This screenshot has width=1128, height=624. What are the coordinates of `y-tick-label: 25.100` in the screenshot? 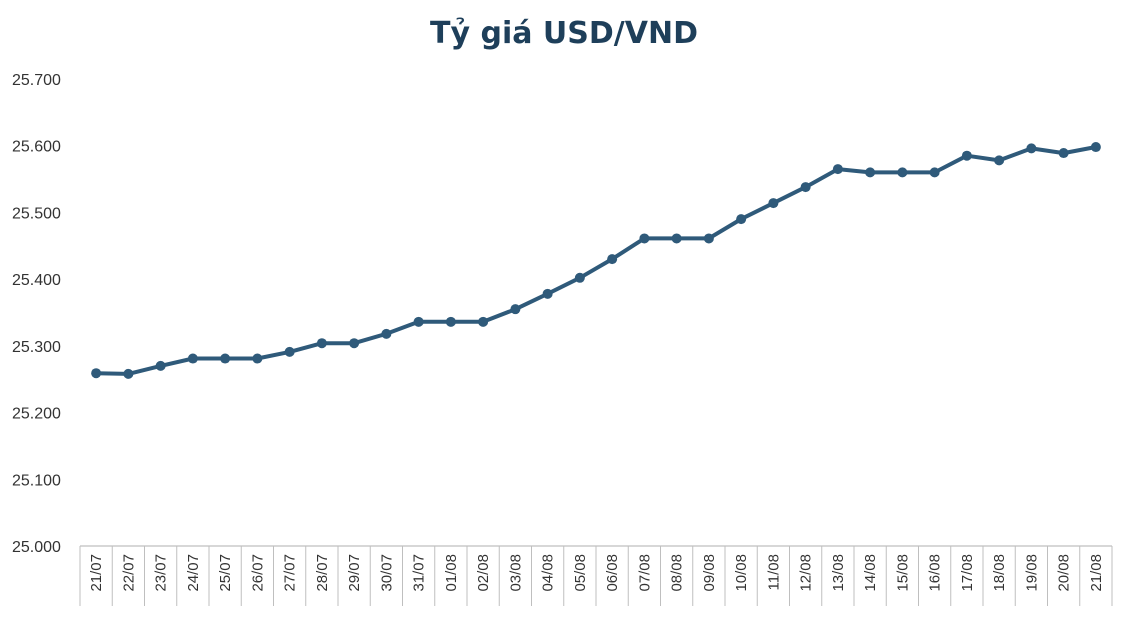 It's located at (36, 480).